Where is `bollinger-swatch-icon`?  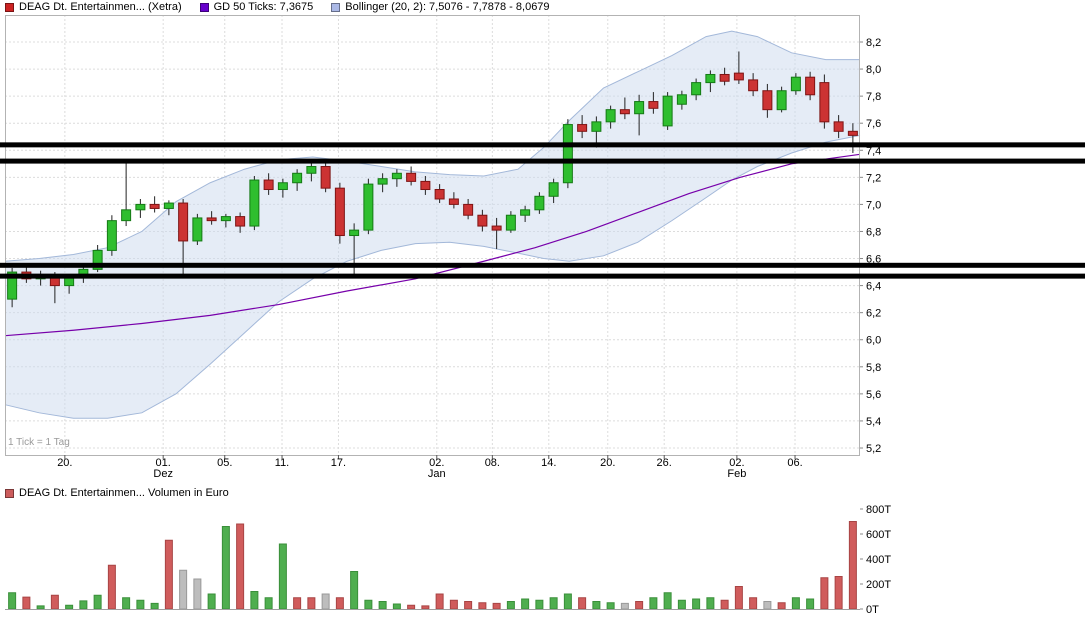 bollinger-swatch-icon is located at coordinates (336, 7).